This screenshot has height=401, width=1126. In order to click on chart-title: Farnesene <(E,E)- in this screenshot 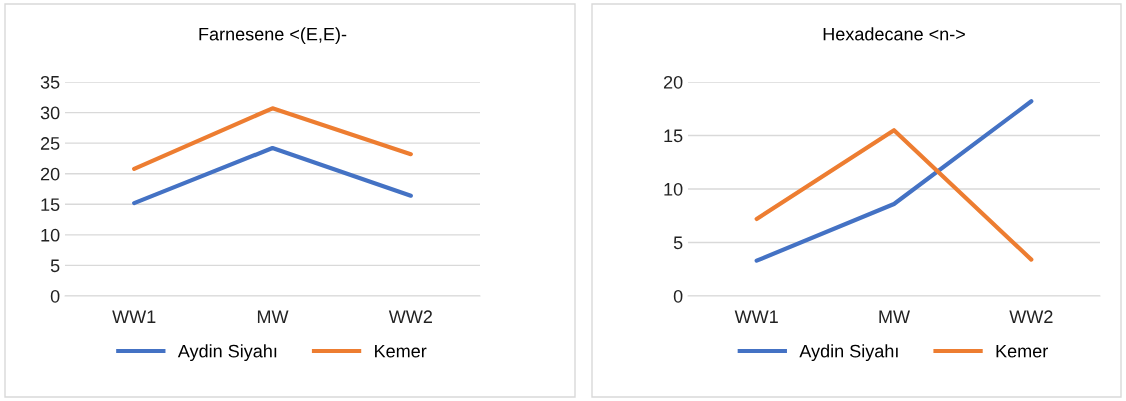, I will do `click(273, 36)`.